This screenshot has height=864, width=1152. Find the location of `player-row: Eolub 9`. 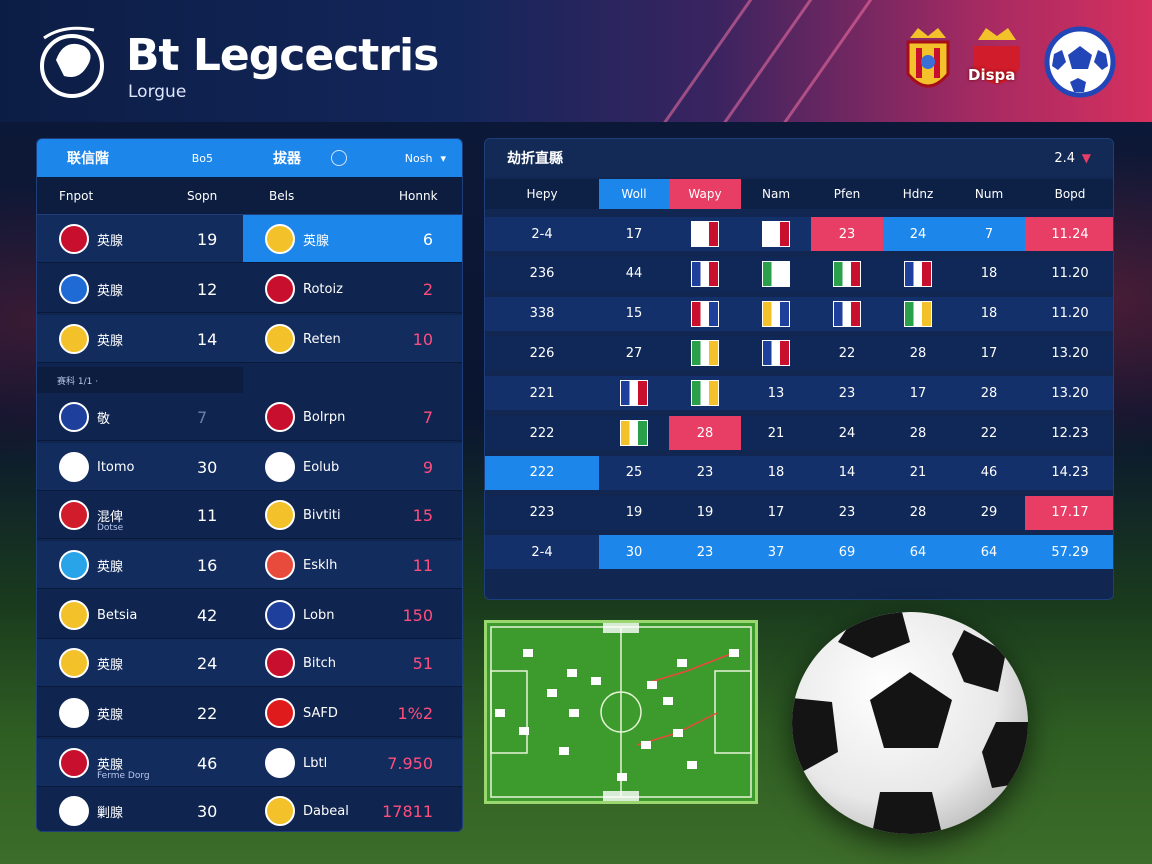

player-row: Eolub 9 is located at coordinates (352, 467).